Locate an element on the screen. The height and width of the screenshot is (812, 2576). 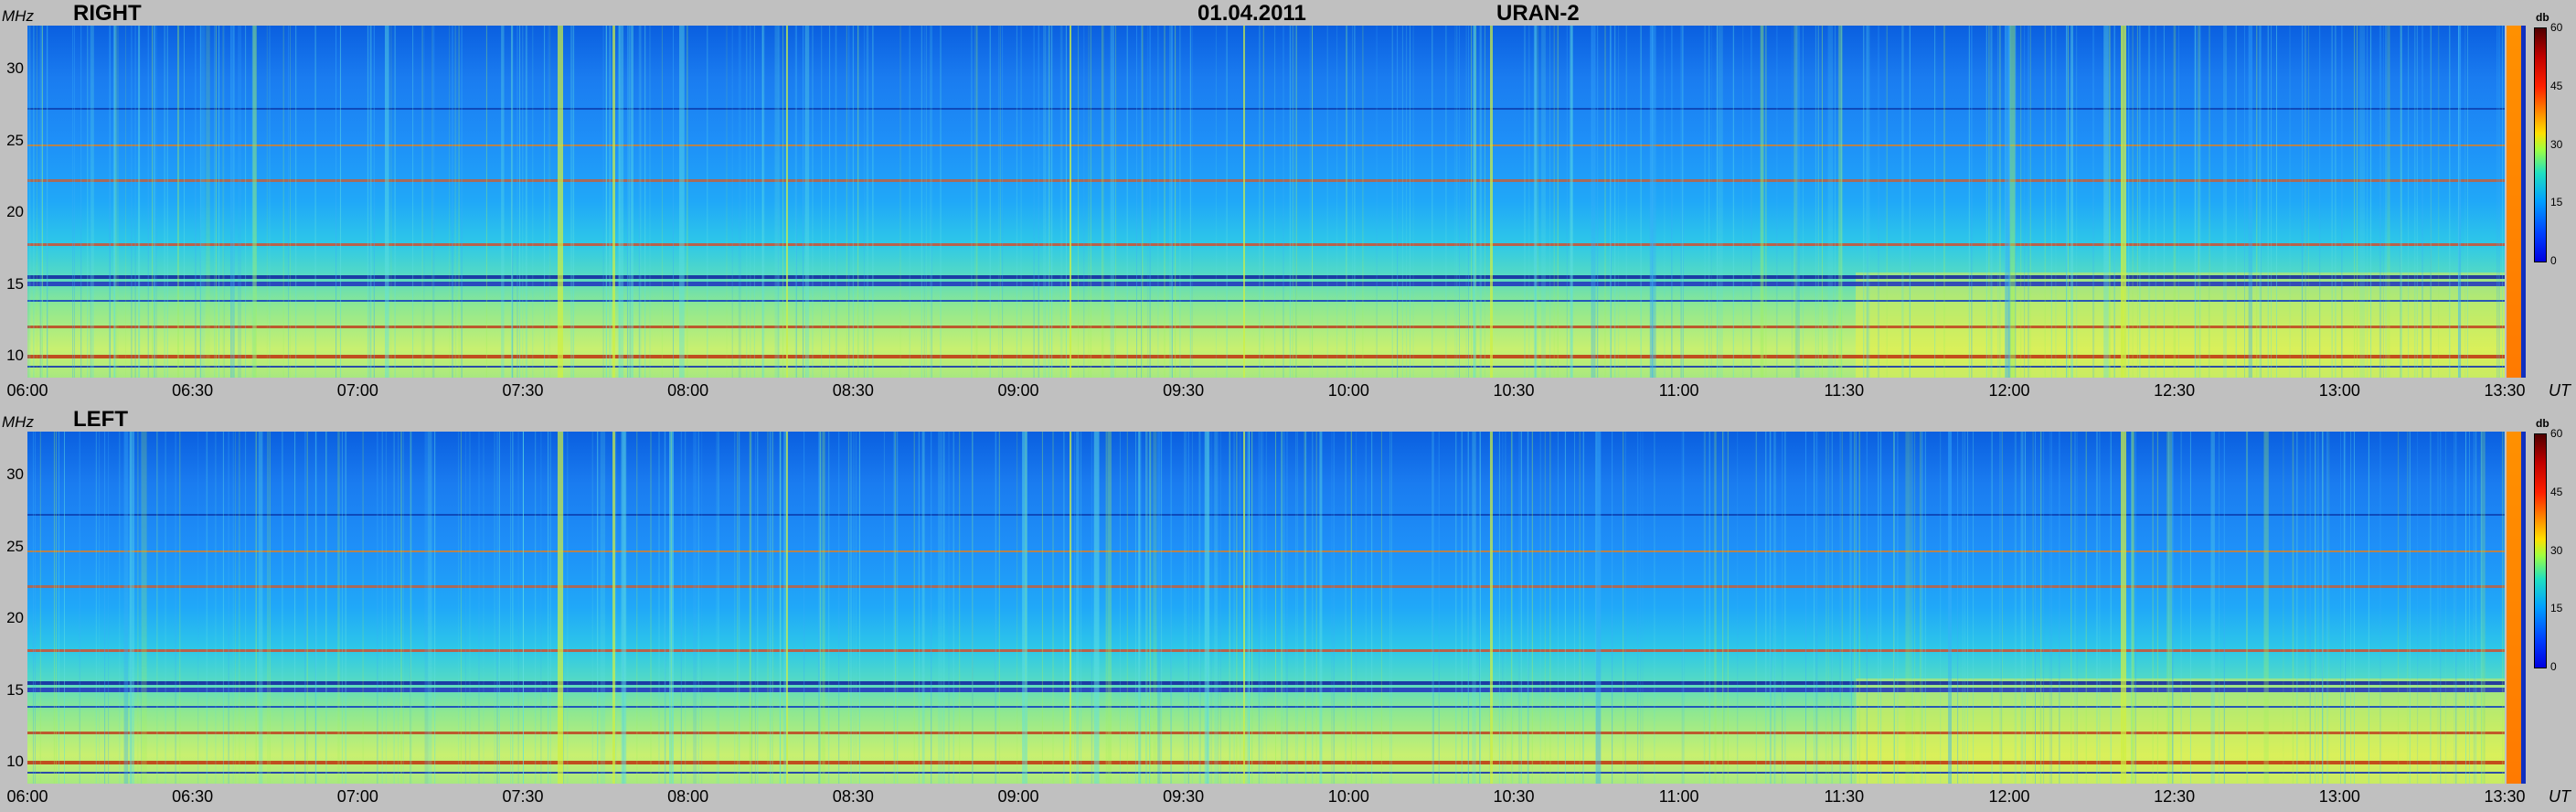
y-tick-label: 30 is located at coordinates (15, 474).